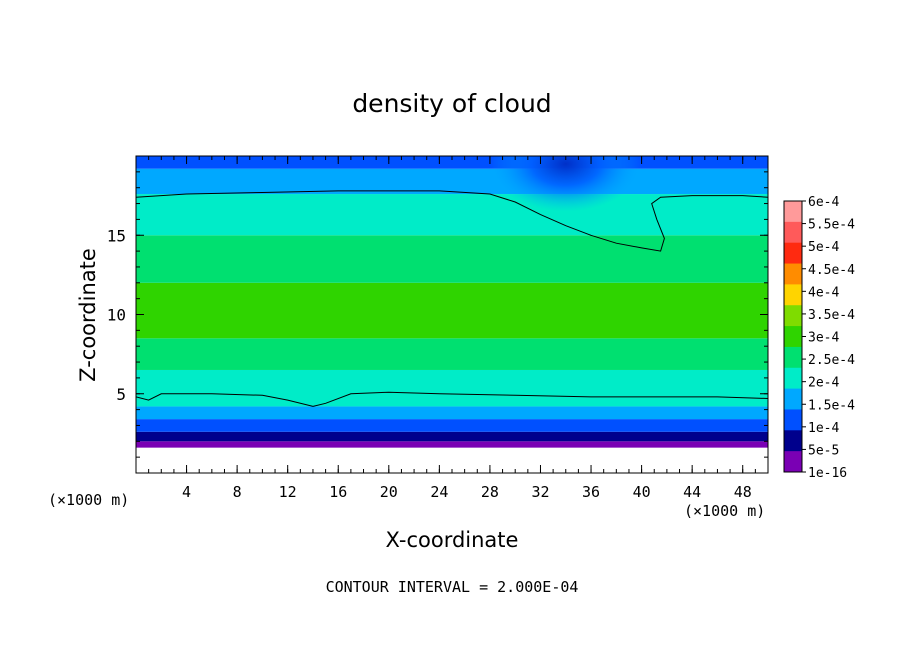 The width and height of the screenshot is (904, 654). What do you see at coordinates (591, 492) in the screenshot?
I see `x-tick-label: 36` at bounding box center [591, 492].